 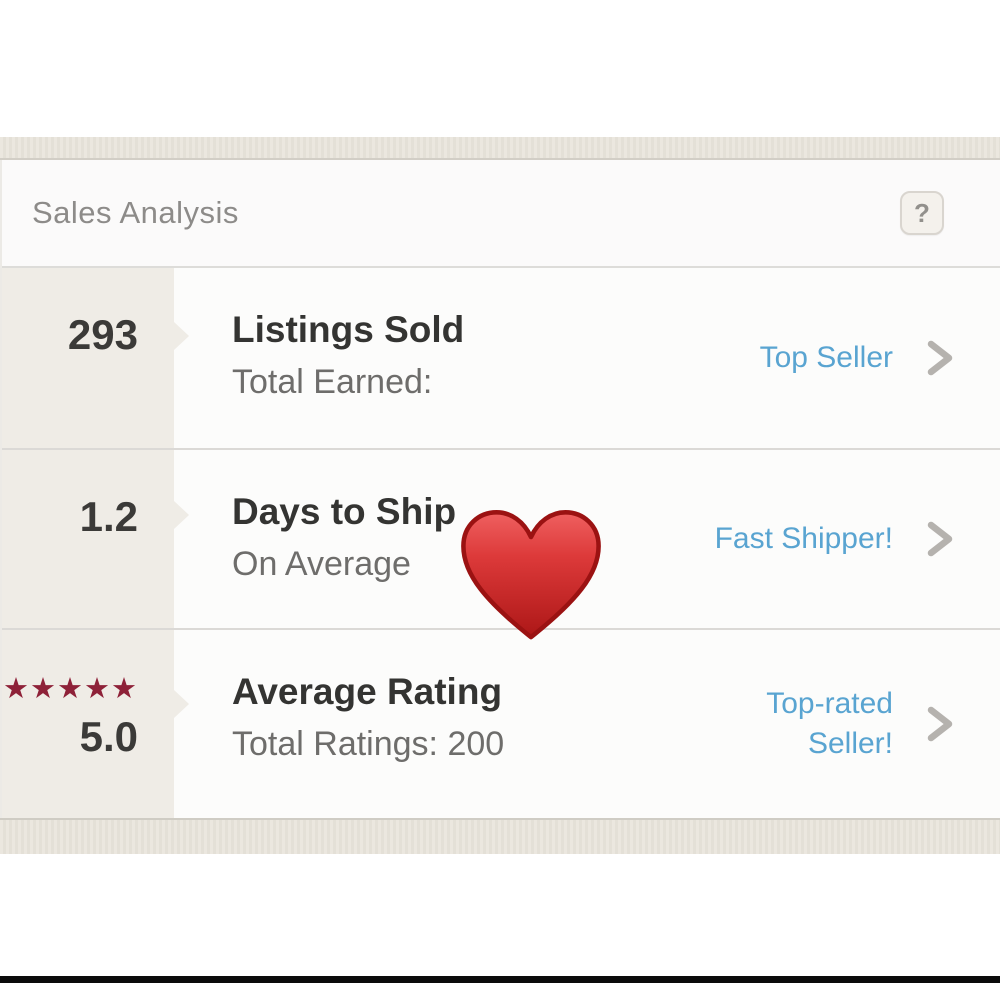 I want to click on bottom-black-bar, so click(x=500, y=979).